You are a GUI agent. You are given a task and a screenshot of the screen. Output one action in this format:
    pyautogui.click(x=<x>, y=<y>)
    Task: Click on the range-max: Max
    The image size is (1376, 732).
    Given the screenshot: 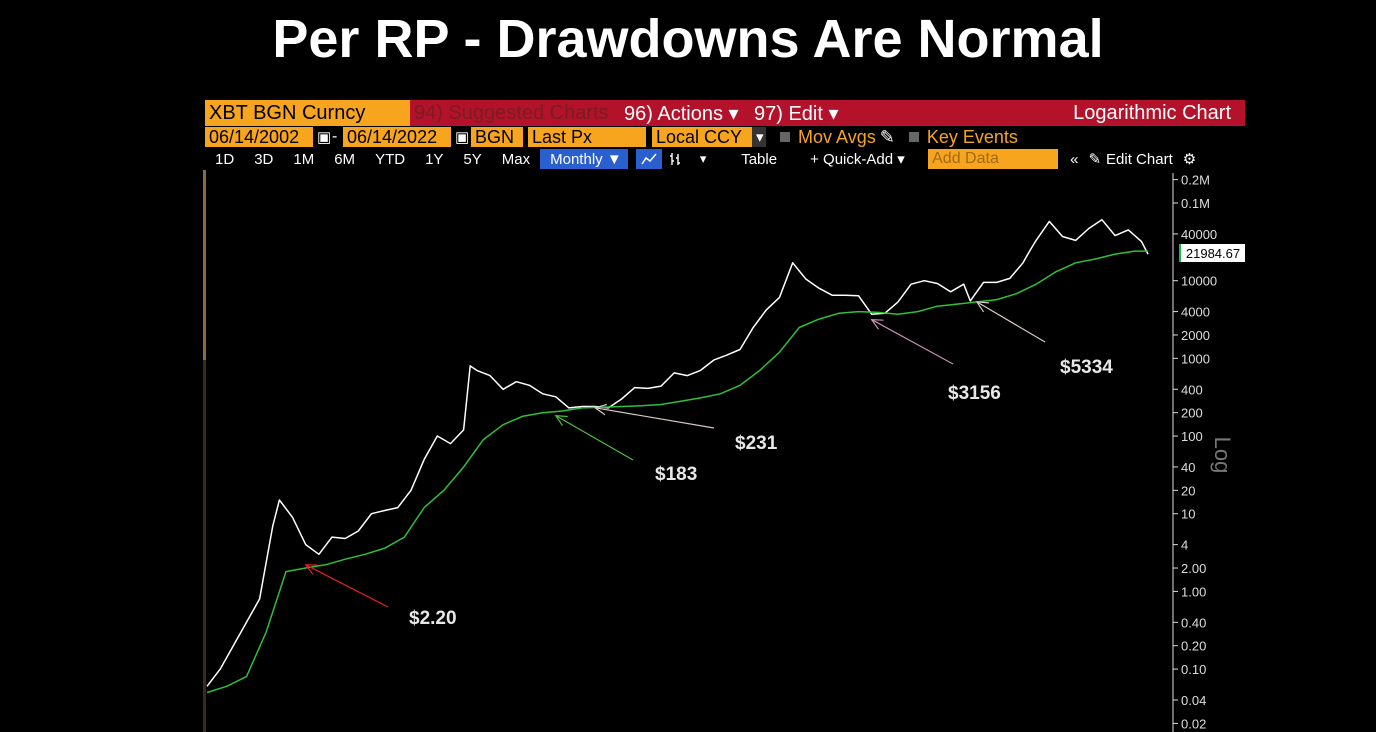 What is the action you would take?
    pyautogui.click(x=516, y=159)
    